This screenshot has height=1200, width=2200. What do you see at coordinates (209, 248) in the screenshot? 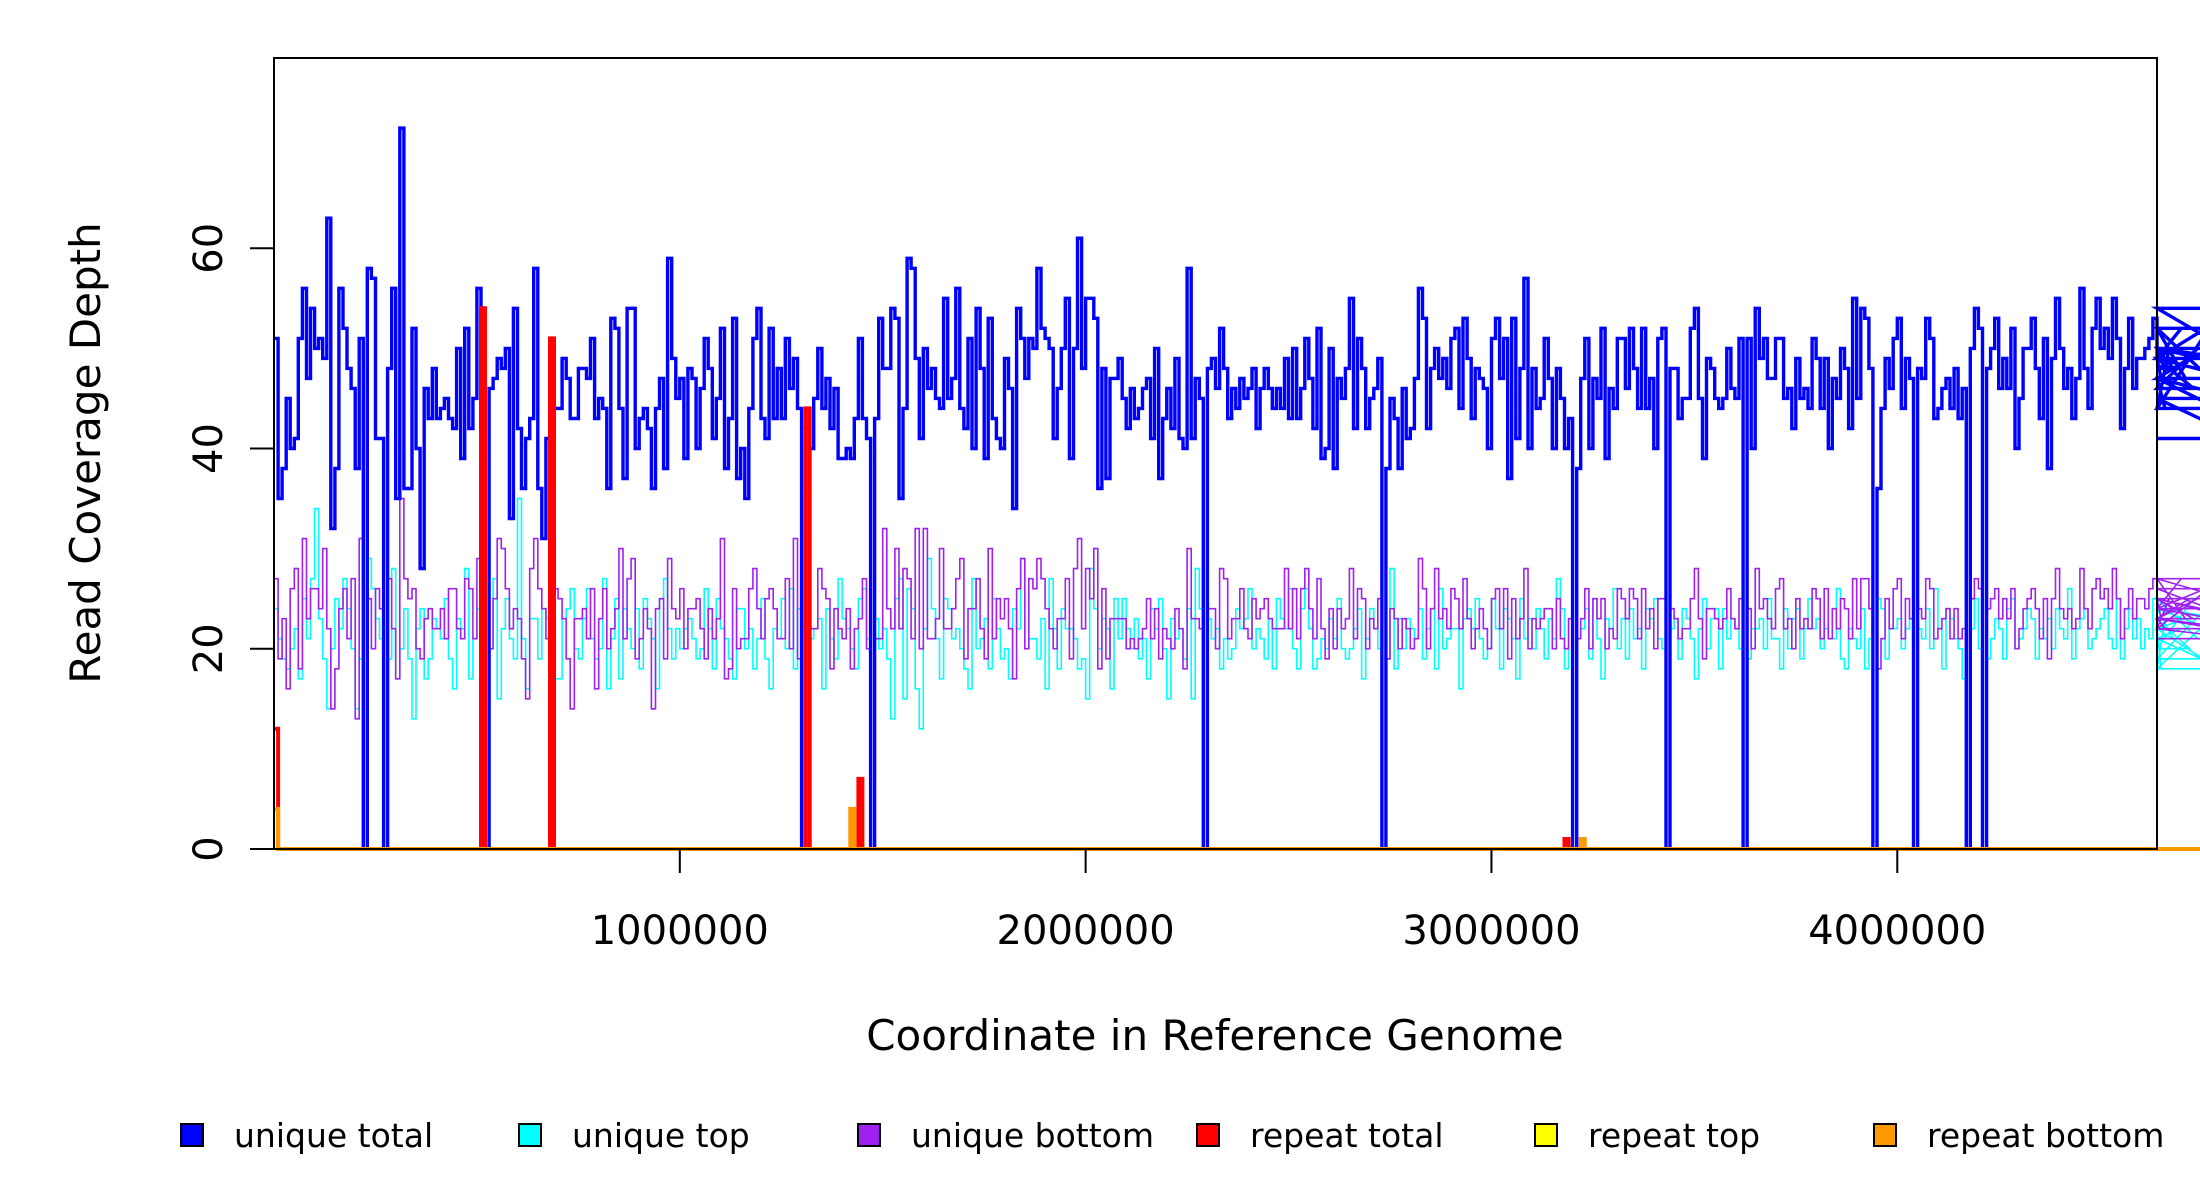
I see `y-tick-label: 60` at bounding box center [209, 248].